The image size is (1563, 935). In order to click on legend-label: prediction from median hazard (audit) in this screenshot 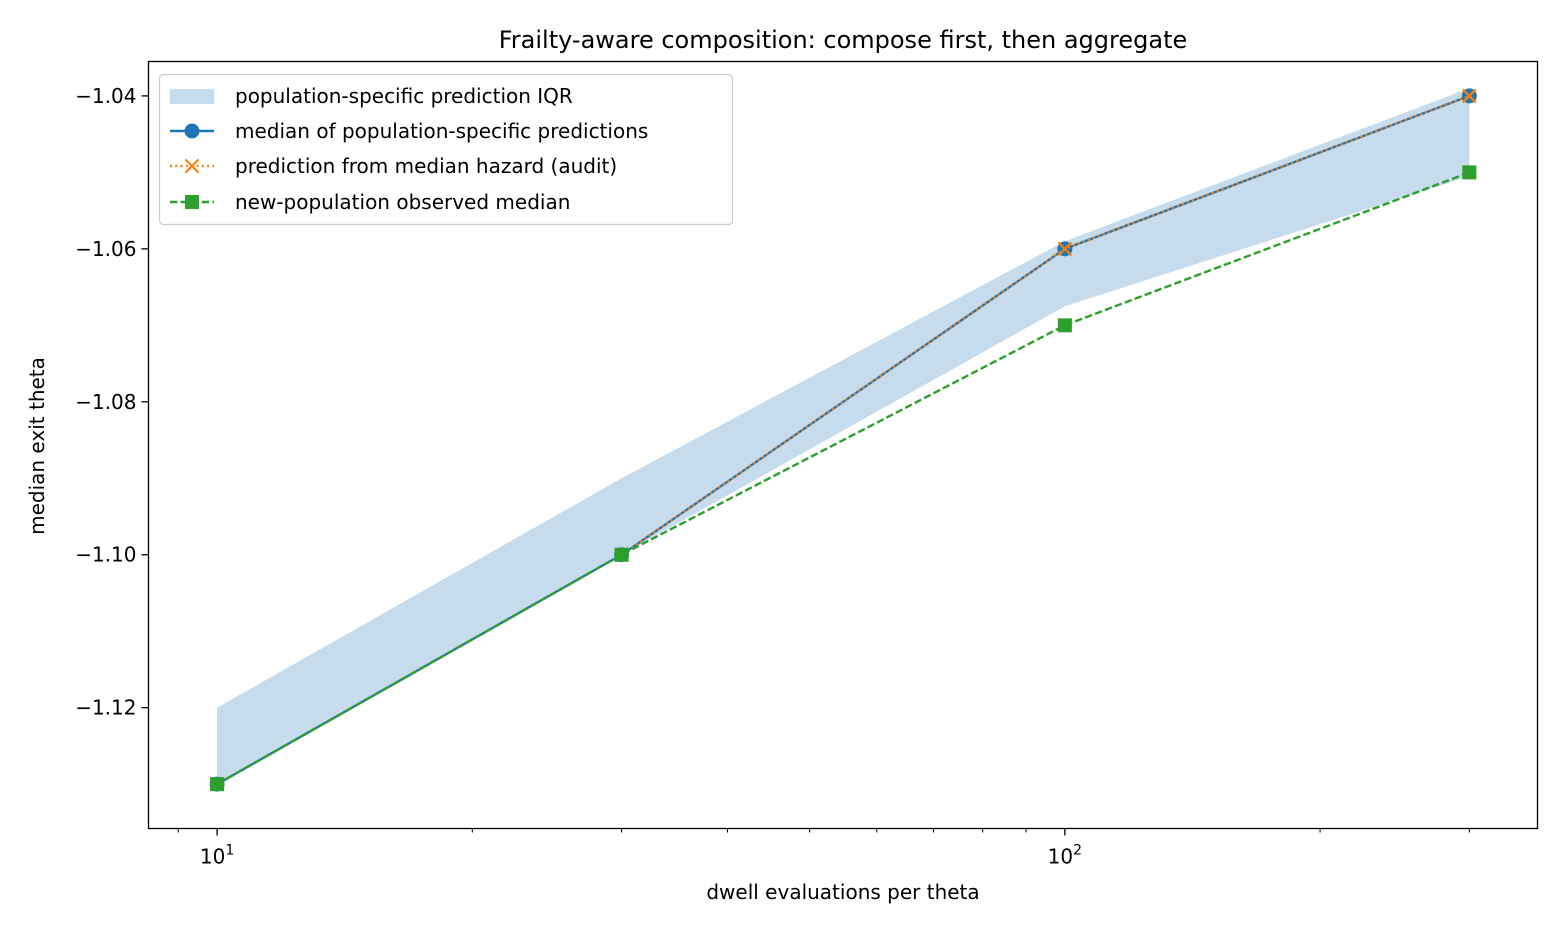, I will do `click(426, 166)`.